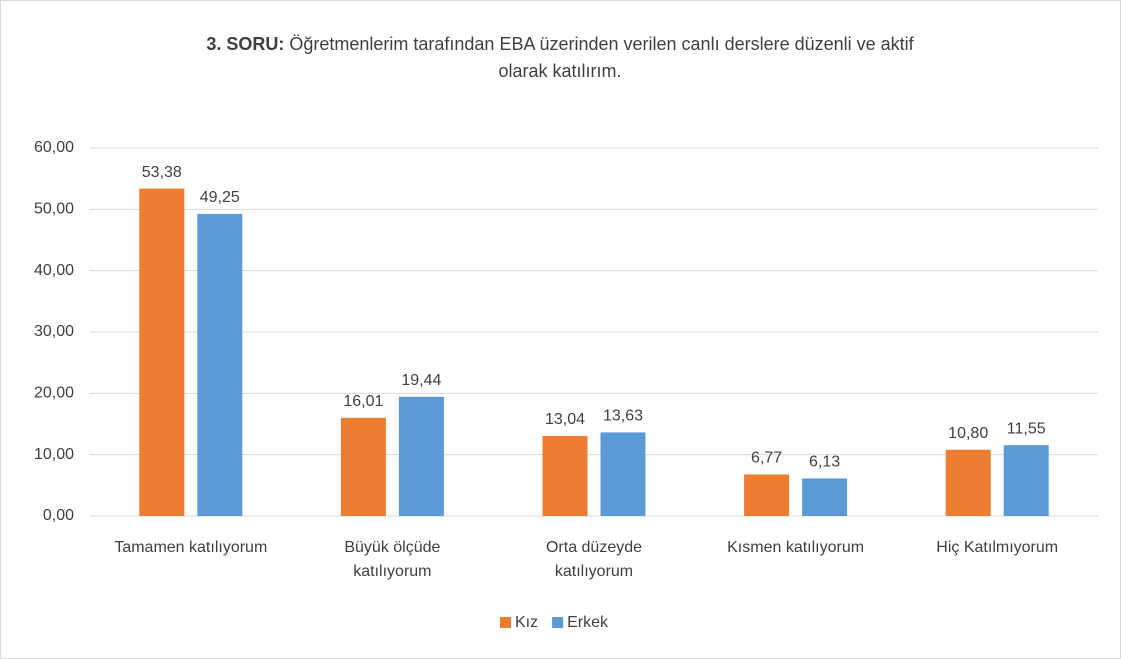 The width and height of the screenshot is (1121, 659). Describe the element at coordinates (623, 416) in the screenshot. I see `data-label: 13,63` at that location.